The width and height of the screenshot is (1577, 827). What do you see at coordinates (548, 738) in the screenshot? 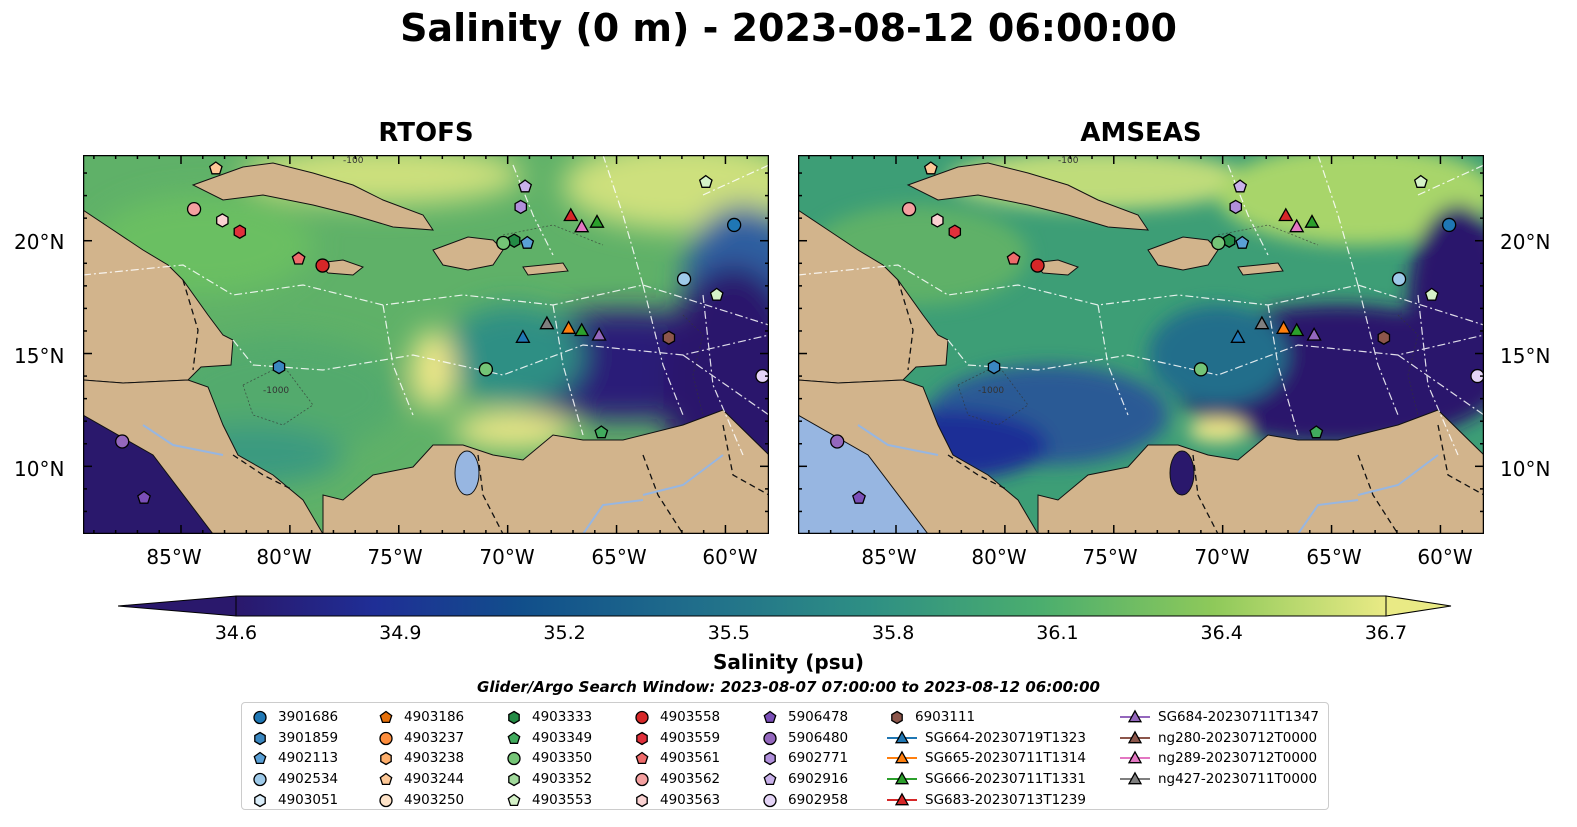
I see `legend-item: 4903349` at bounding box center [548, 738].